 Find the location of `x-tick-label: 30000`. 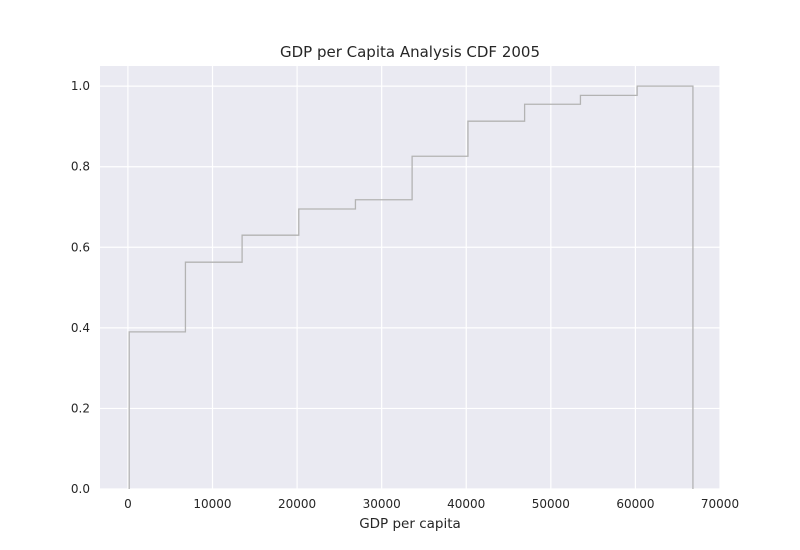

x-tick-label: 30000 is located at coordinates (382, 504).